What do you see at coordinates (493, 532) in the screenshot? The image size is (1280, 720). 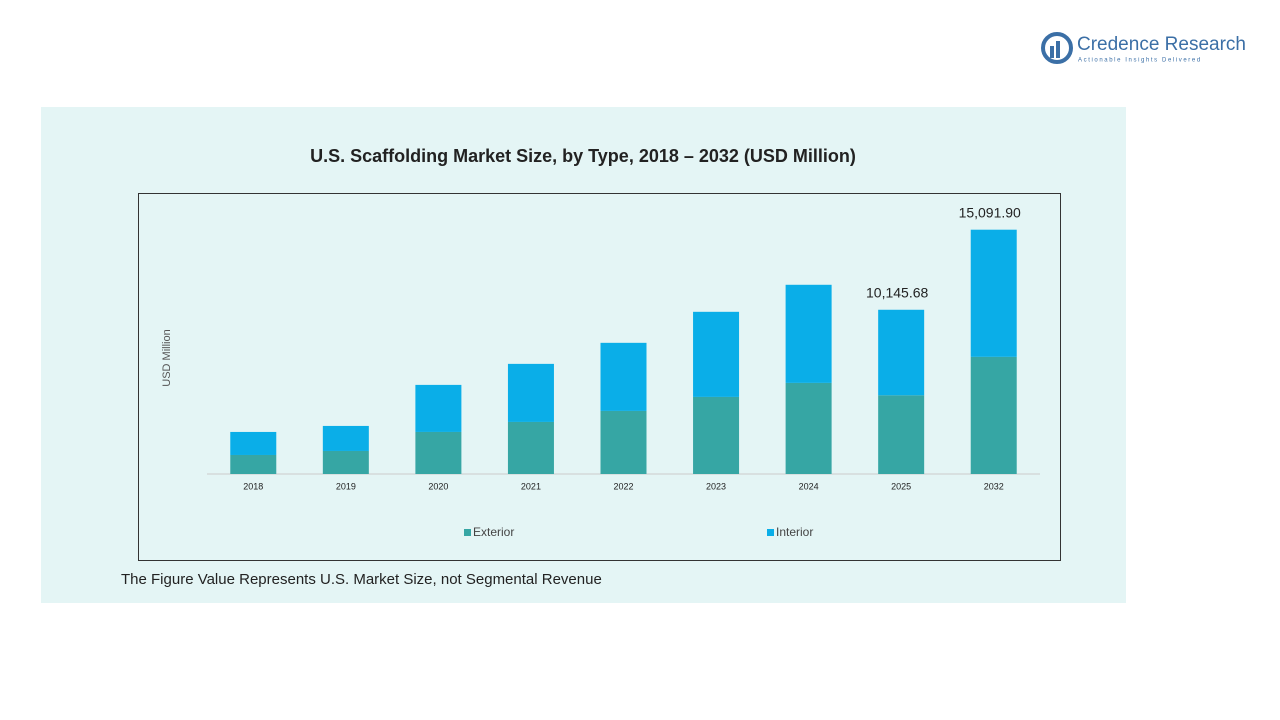 I see `legend-label: Exterior` at bounding box center [493, 532].